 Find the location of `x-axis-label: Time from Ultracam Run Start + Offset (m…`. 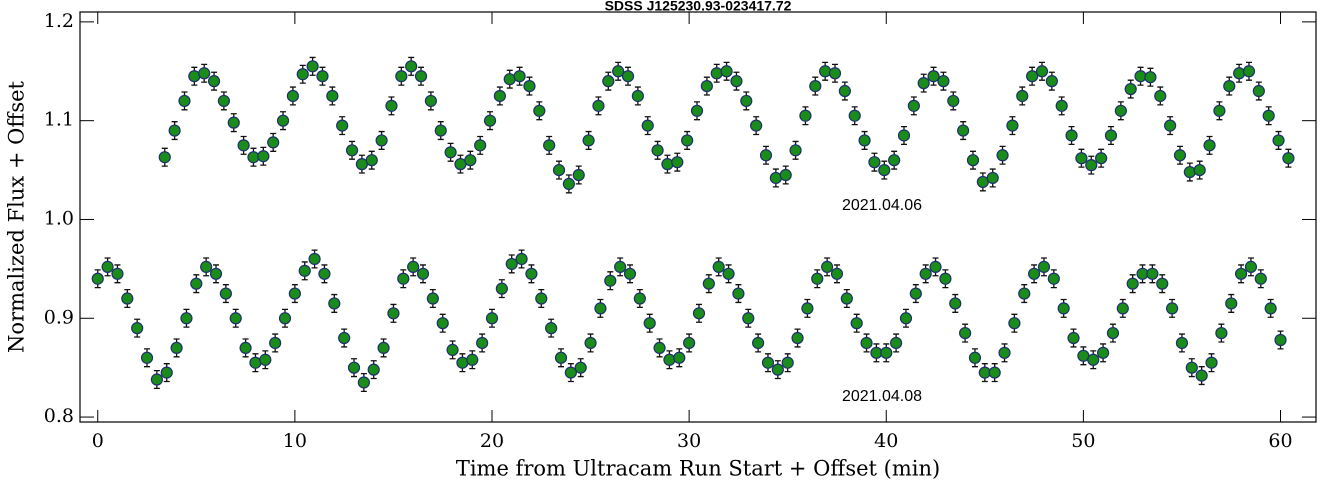

x-axis-label: Time from Ultracam Run Start + Offset (m… is located at coordinates (698, 469).